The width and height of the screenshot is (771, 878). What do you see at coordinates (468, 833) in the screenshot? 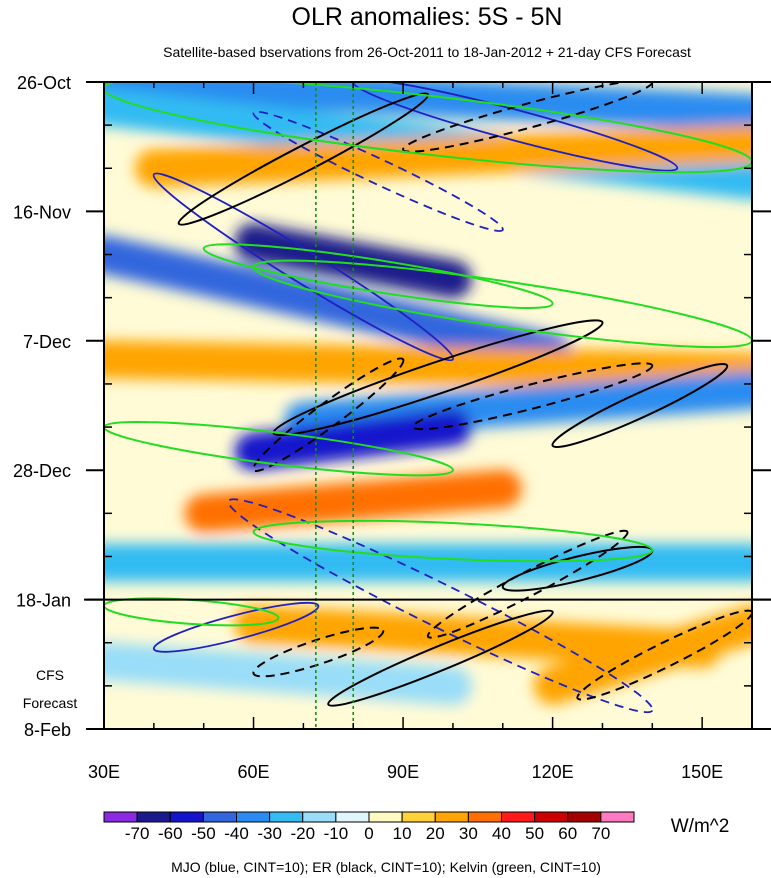
I see `colorbar-label: 30` at bounding box center [468, 833].